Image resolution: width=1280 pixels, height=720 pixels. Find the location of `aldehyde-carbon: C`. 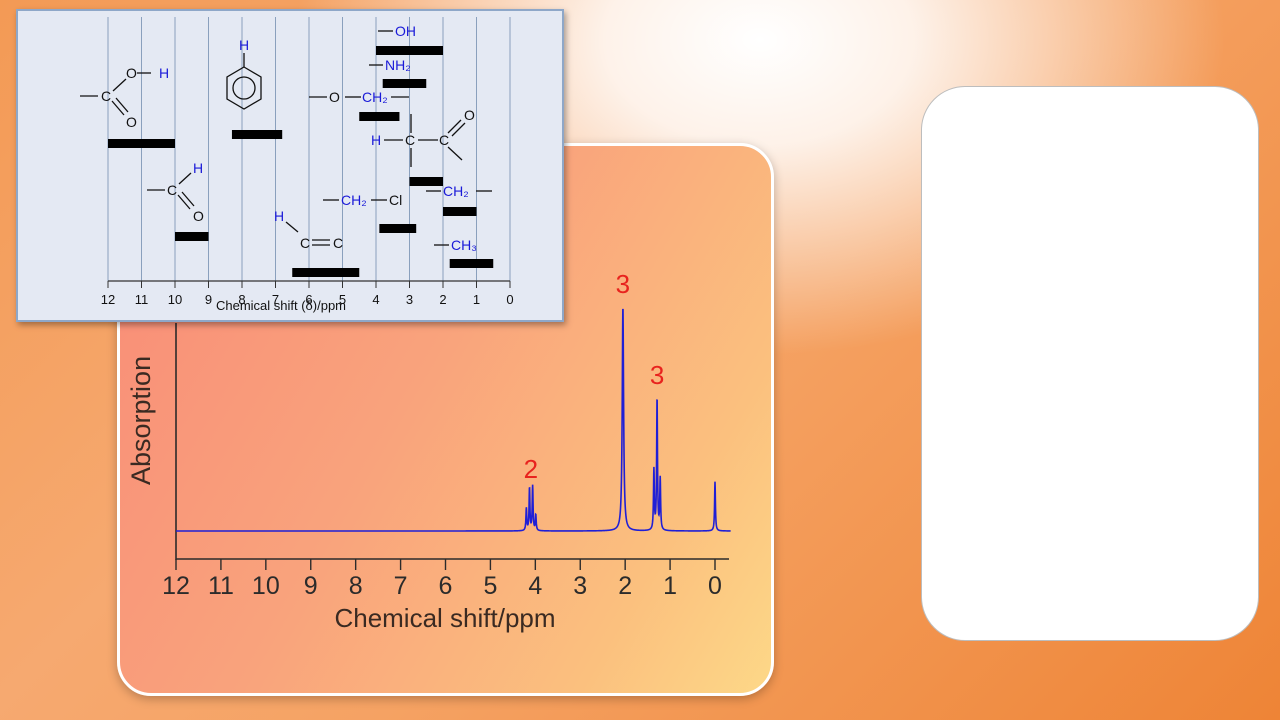

aldehyde-carbon: C is located at coordinates (172, 190).